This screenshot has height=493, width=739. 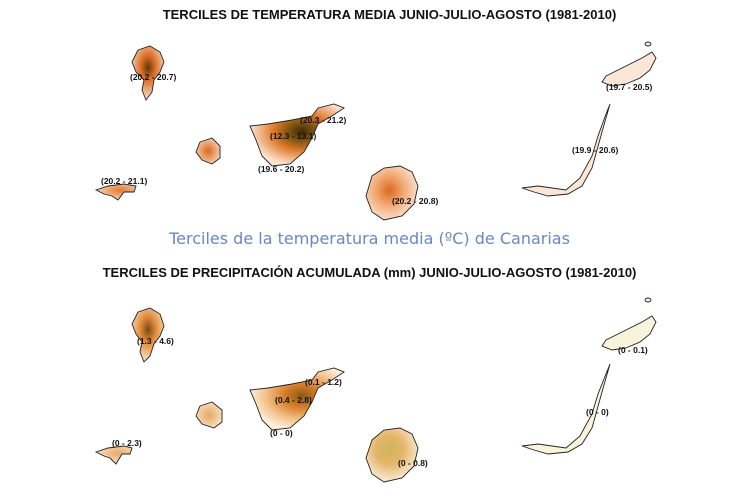 I want to click on label-tenerife-south-temp: (19.6 - 20.2), so click(x=281, y=169).